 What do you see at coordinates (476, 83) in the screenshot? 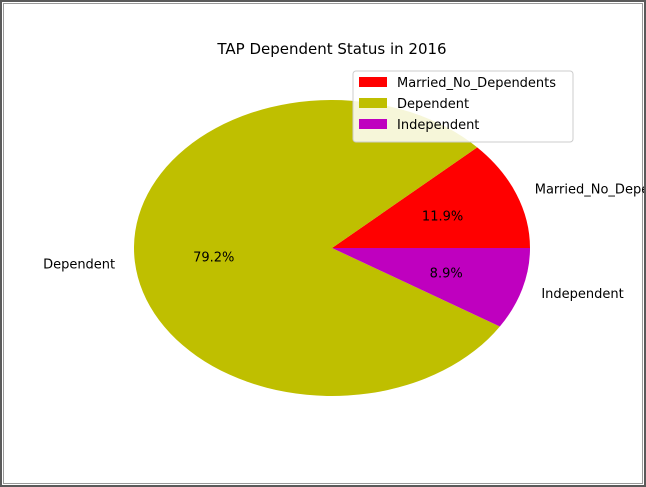
I see `legend-label-married-no-dependents: Married_No_Dependents` at bounding box center [476, 83].